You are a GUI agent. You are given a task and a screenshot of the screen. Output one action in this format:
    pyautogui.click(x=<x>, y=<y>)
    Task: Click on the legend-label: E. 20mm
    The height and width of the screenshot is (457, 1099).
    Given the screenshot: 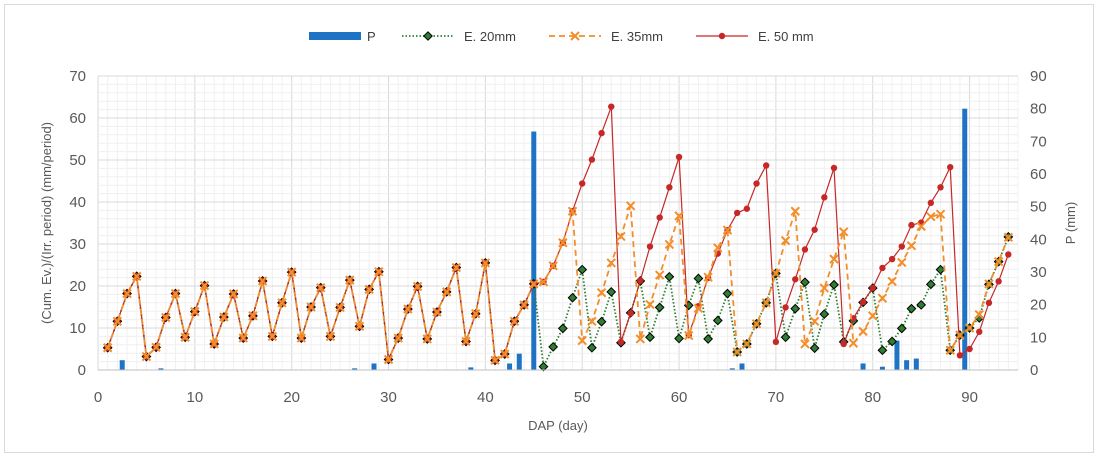 What is the action you would take?
    pyautogui.click(x=490, y=36)
    